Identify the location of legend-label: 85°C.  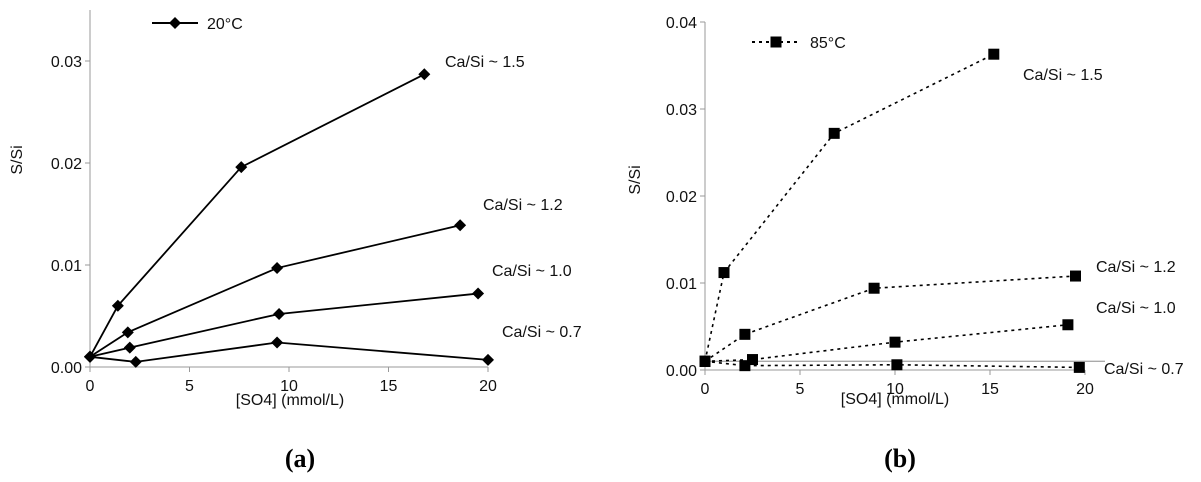
(828, 43).